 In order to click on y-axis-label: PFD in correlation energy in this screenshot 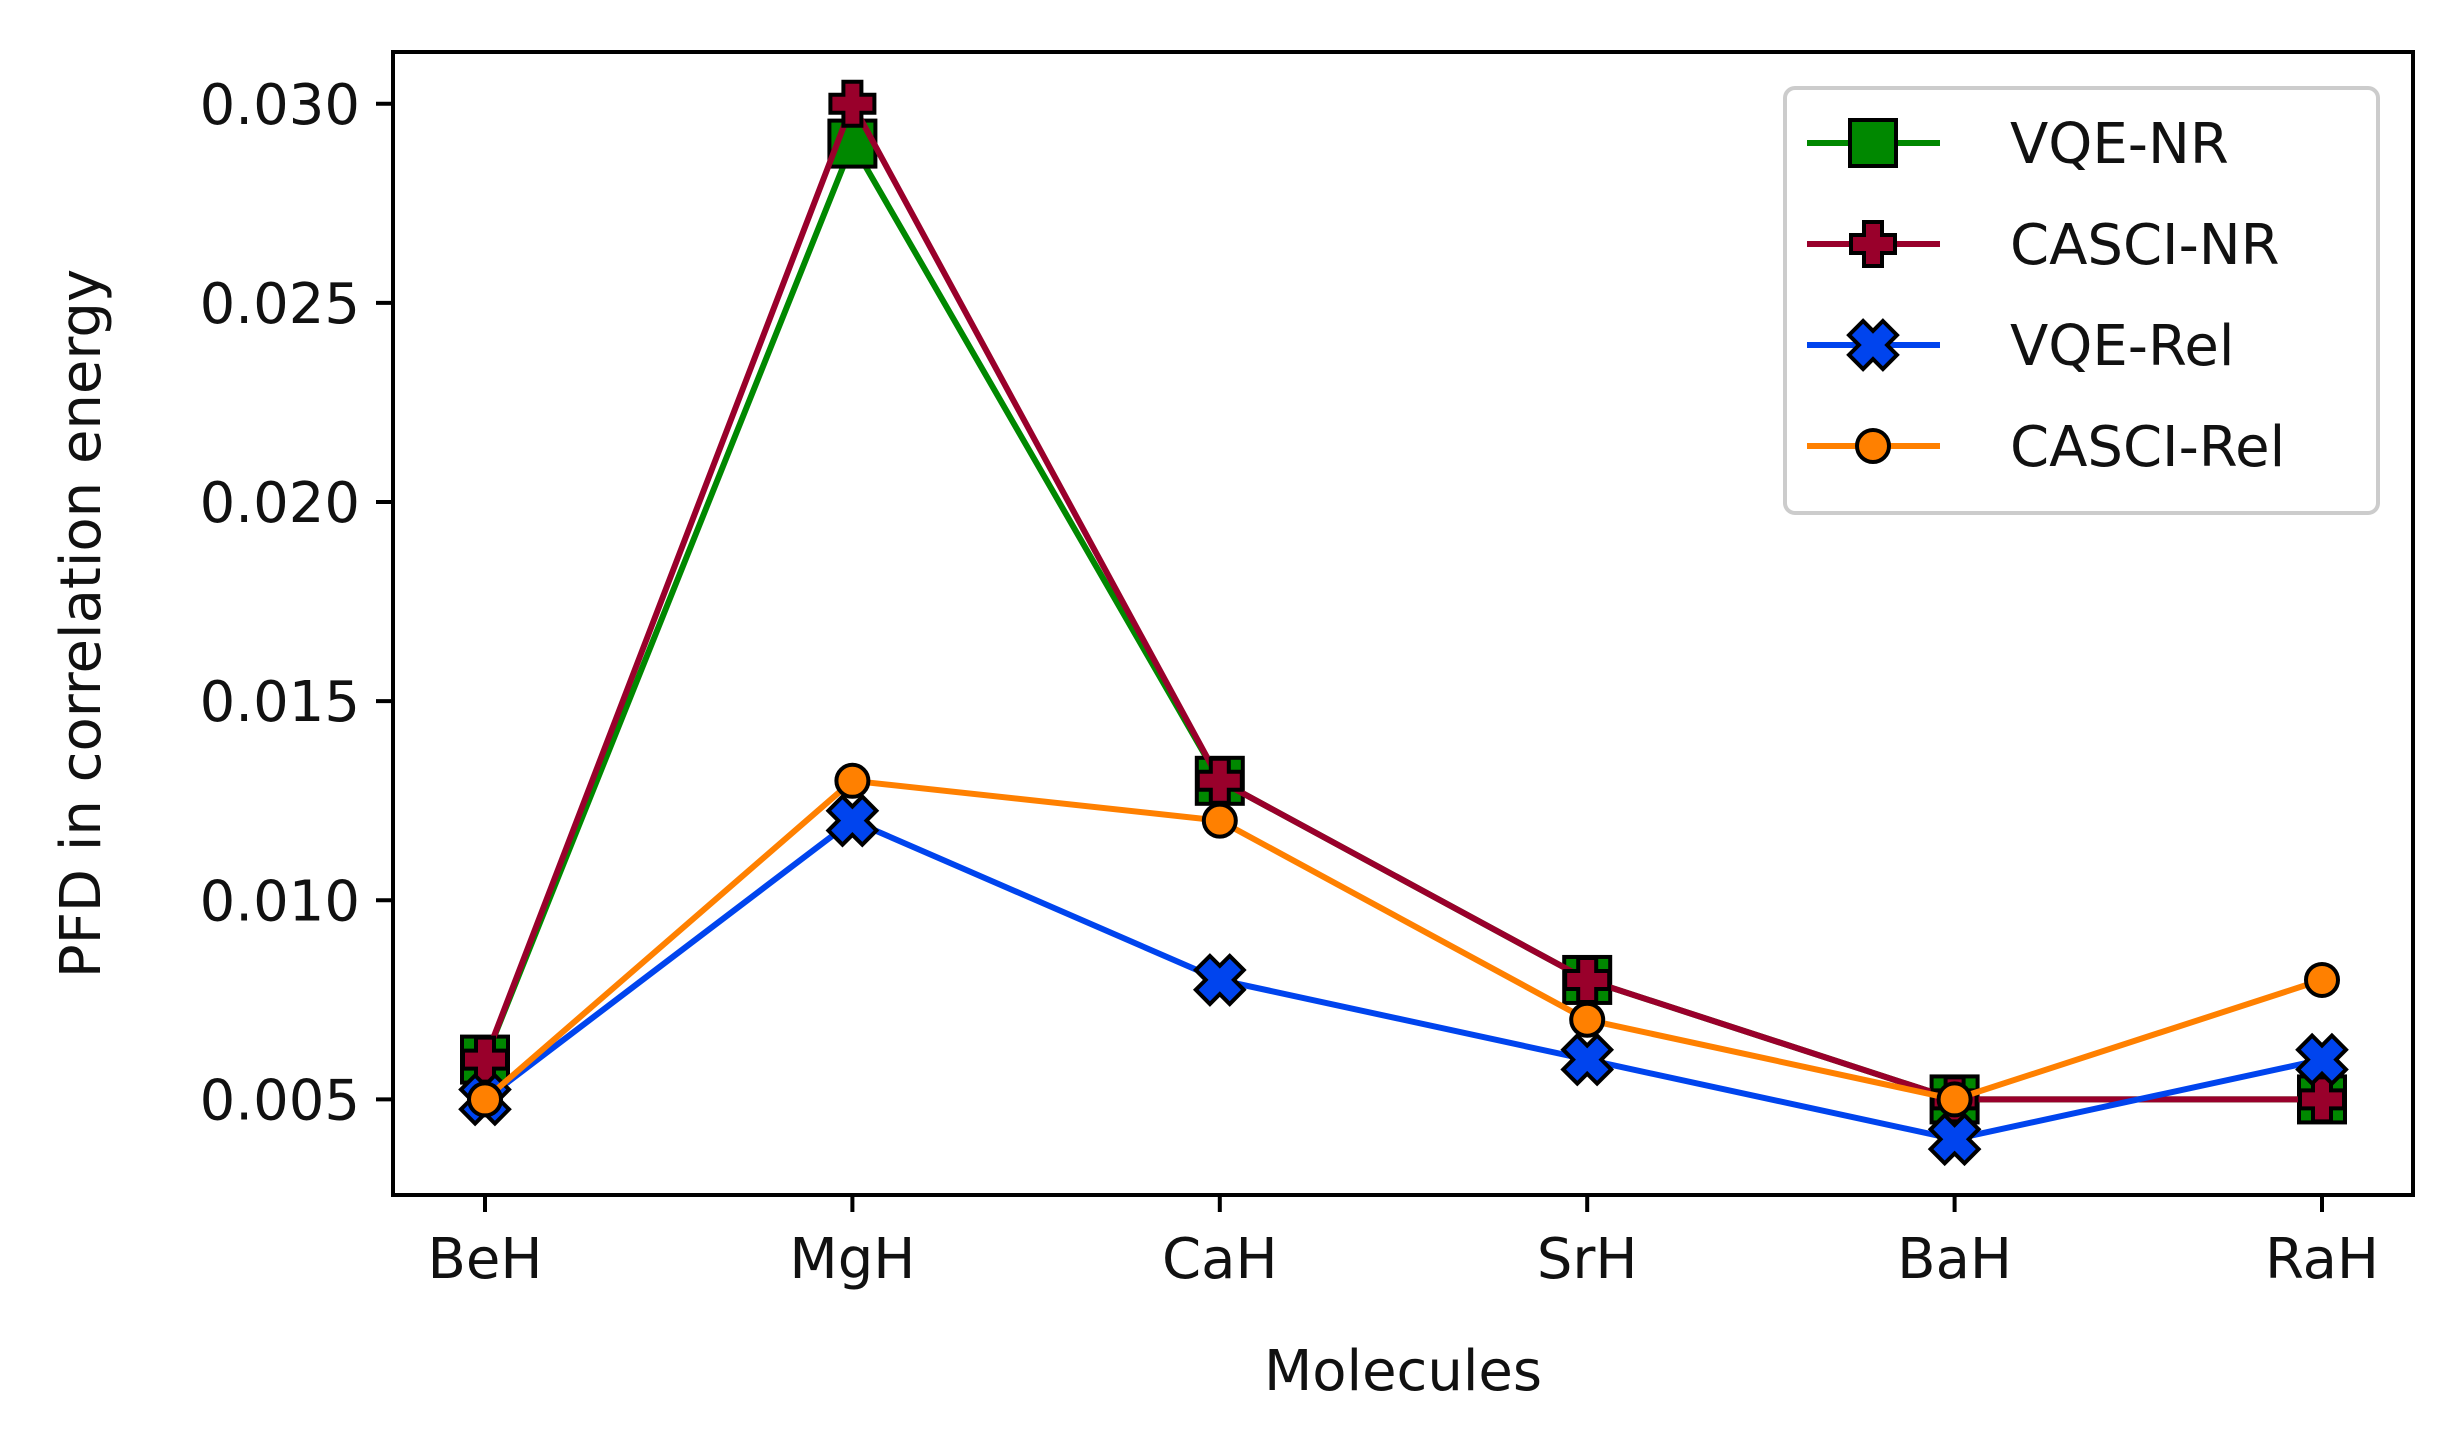, I will do `click(81, 623)`.